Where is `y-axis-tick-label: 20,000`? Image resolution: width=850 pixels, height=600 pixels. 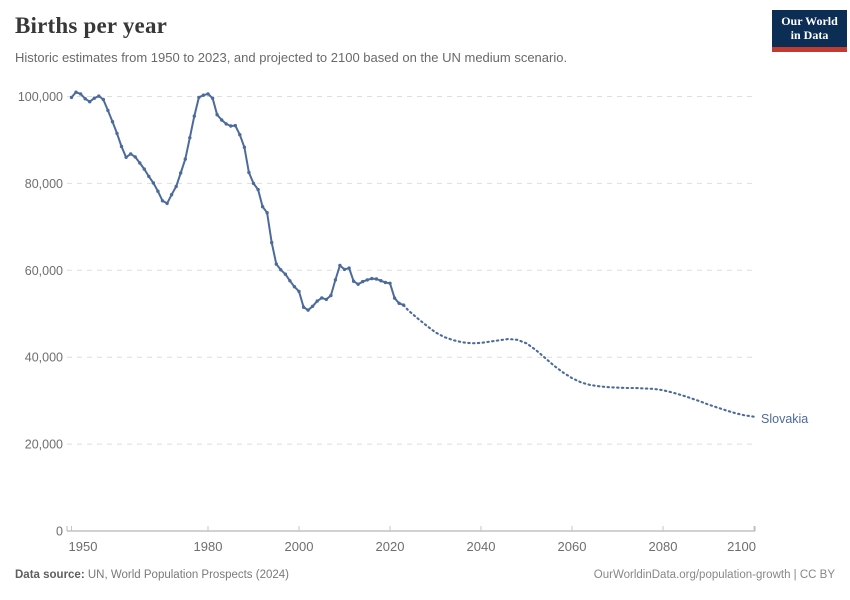
y-axis-tick-label: 20,000 is located at coordinates (44, 445).